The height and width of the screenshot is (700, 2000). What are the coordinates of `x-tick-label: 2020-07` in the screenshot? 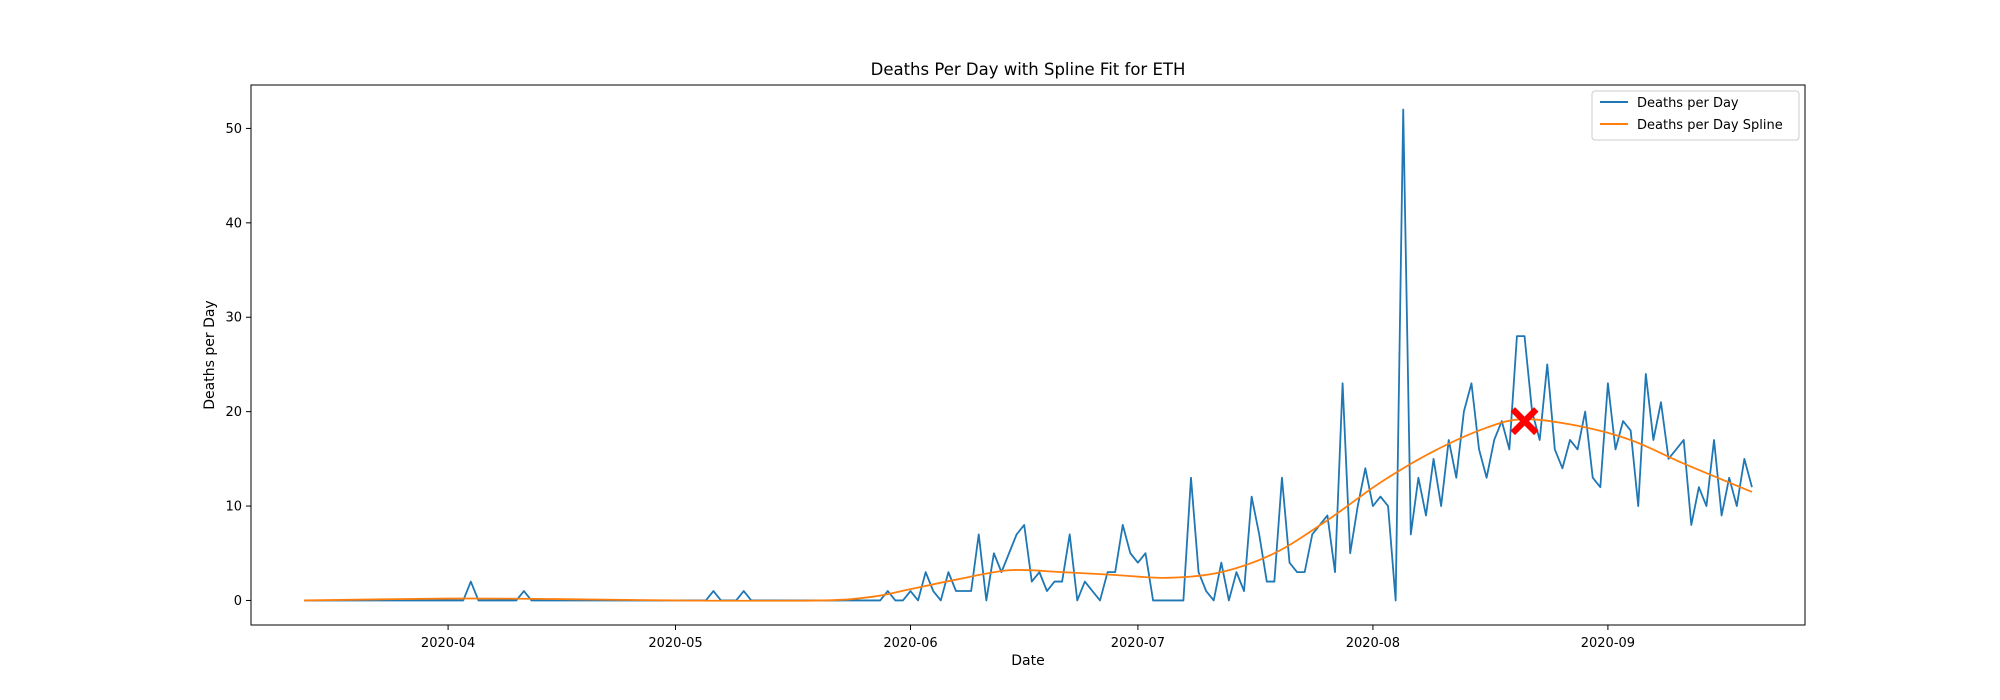 It's located at (1138, 643).